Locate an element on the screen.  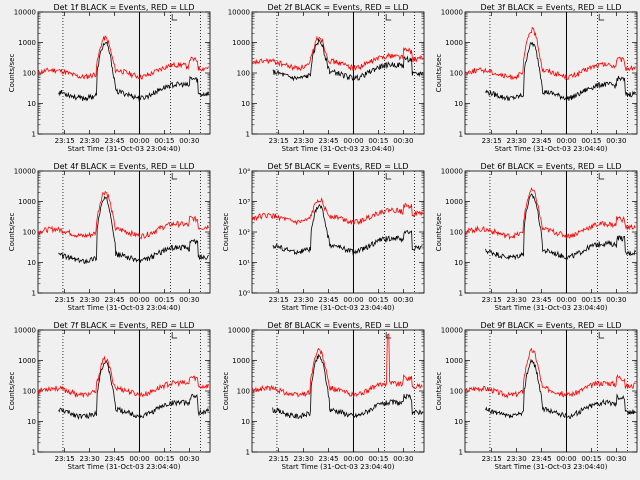
panel-title: Det 2f BLACK = Events, RED = LLD is located at coordinates (337, 7).